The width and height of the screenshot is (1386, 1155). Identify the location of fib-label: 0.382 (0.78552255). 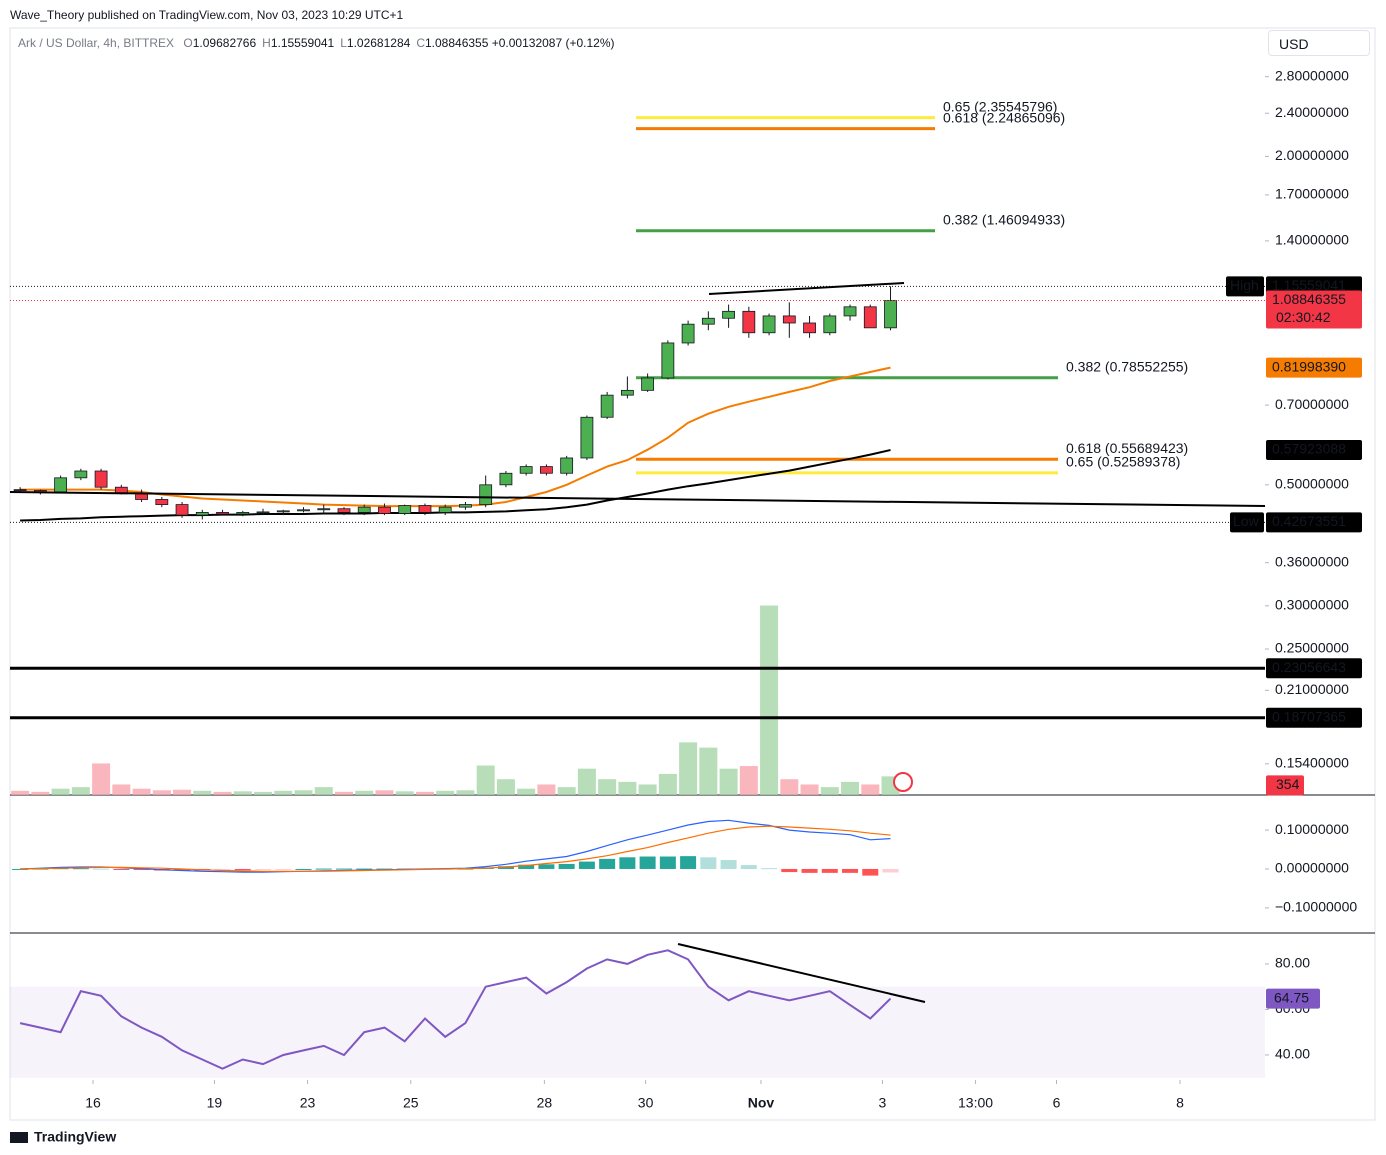
(1127, 367).